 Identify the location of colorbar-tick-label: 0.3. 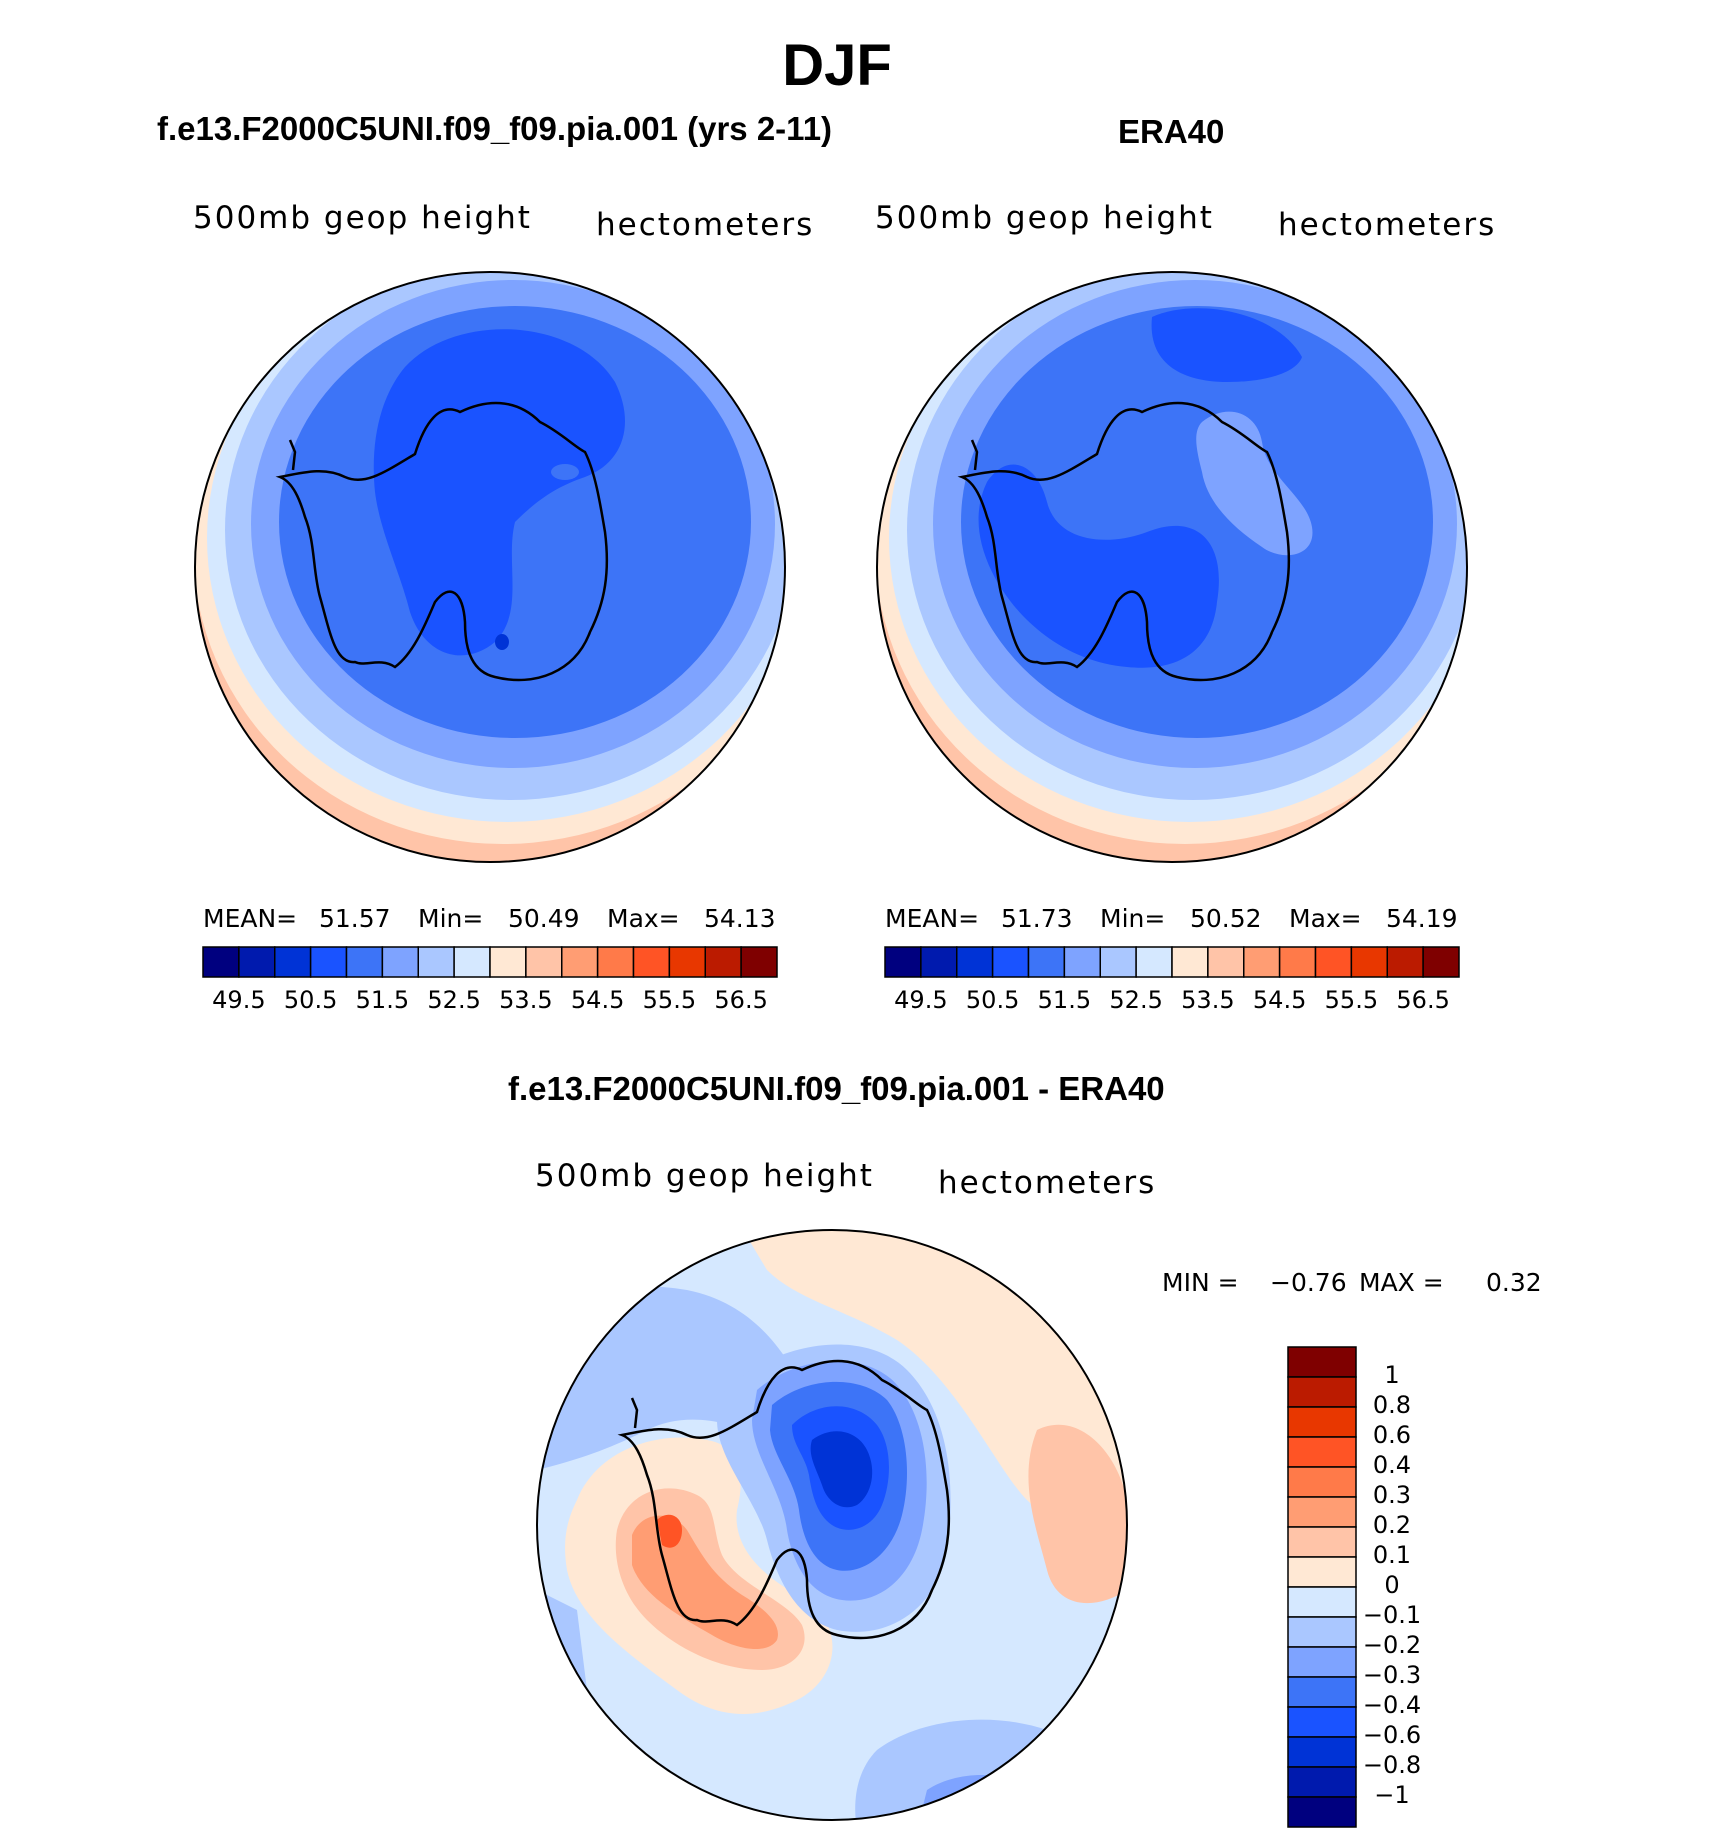
(1392, 1495).